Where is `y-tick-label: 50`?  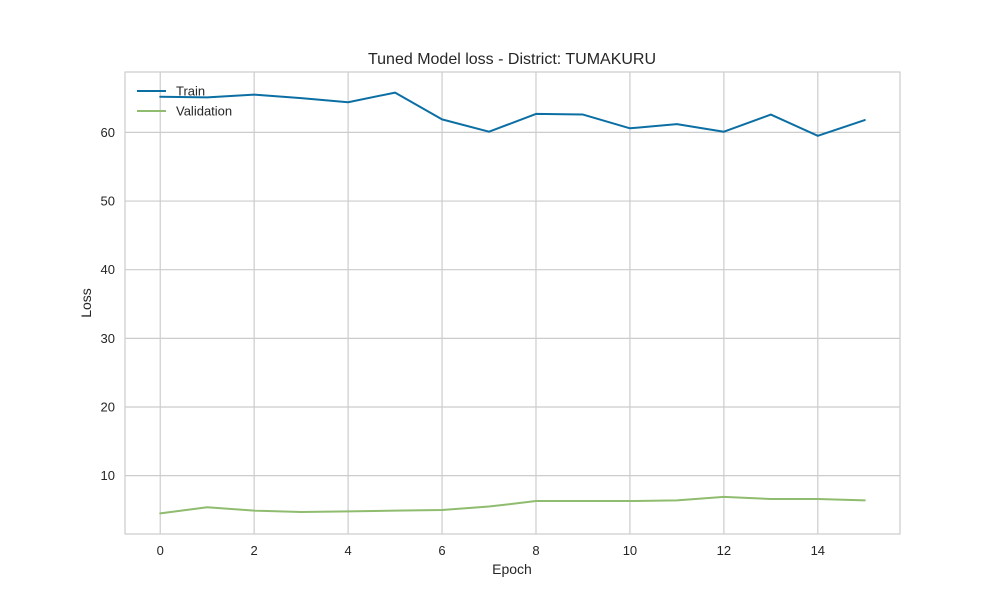 y-tick-label: 50 is located at coordinates (108, 201).